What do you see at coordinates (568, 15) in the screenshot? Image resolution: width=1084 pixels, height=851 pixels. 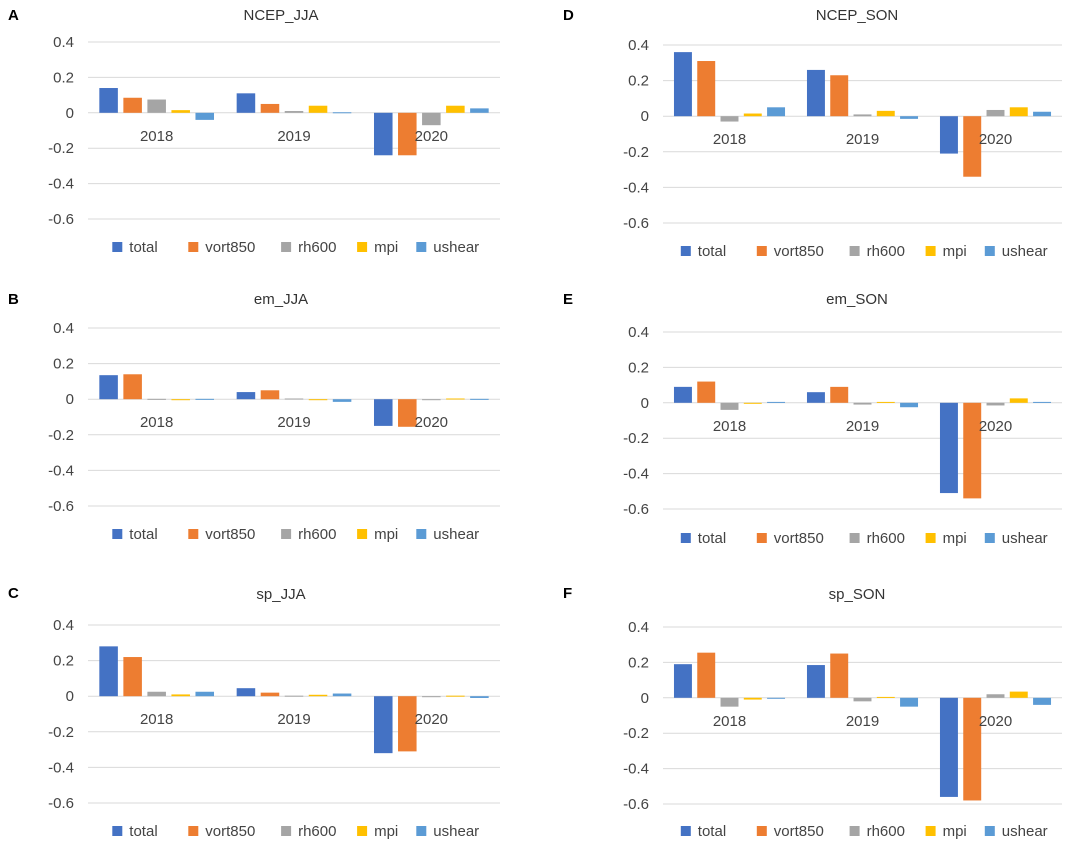 I see `panel-letter: D` at bounding box center [568, 15].